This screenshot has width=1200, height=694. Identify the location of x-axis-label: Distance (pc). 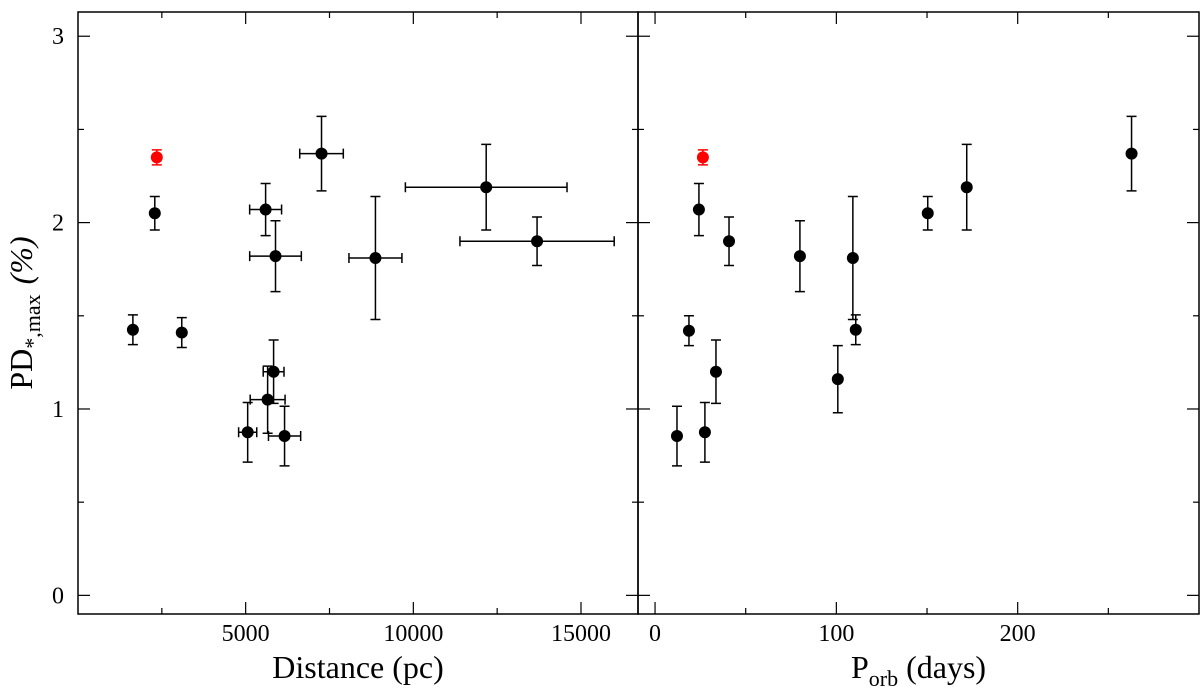
(357, 667).